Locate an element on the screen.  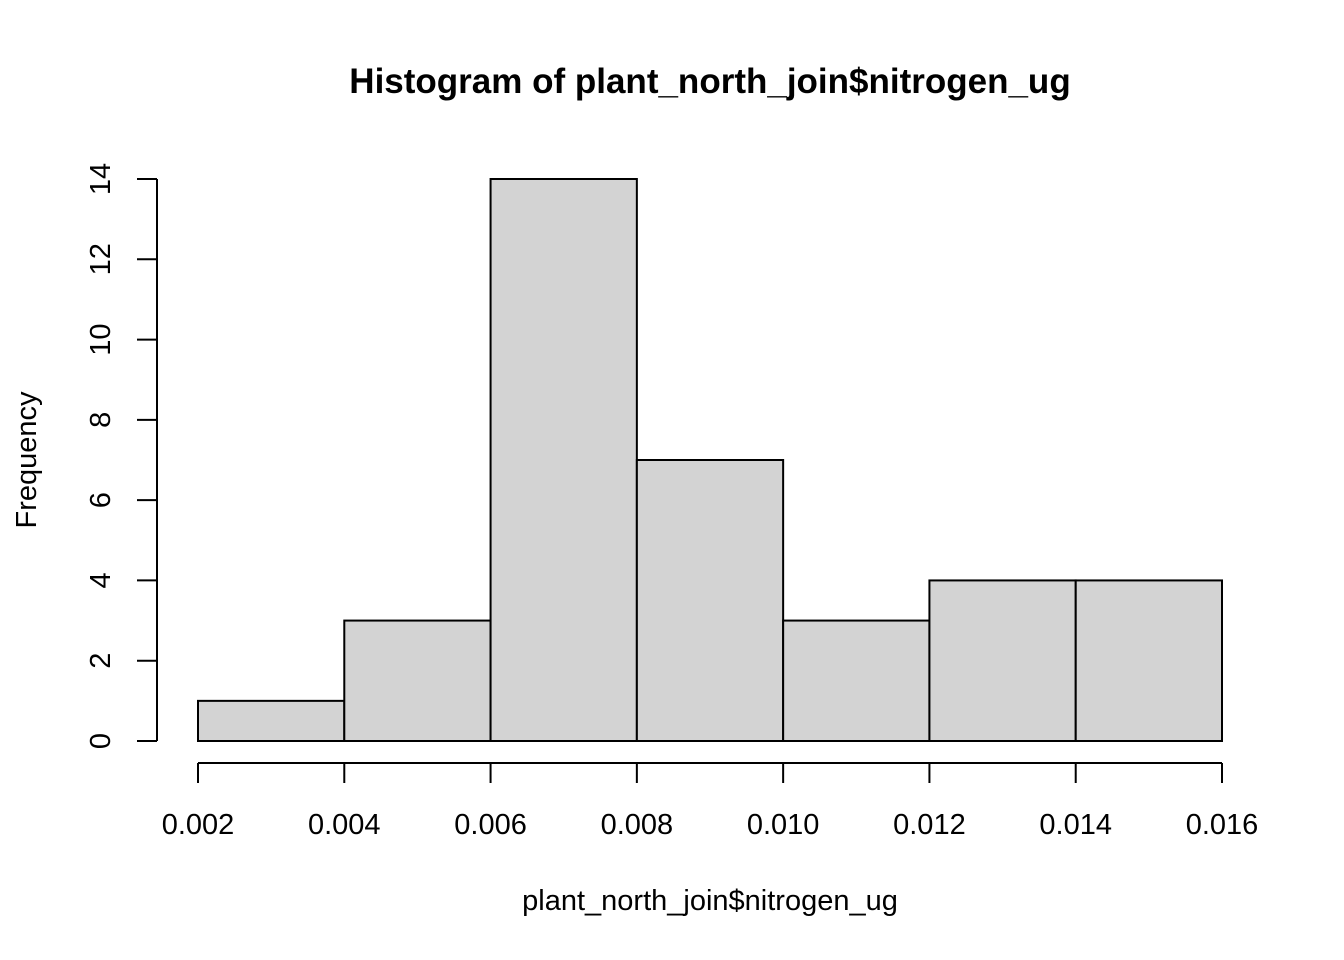
x-tick-label: 0.016 is located at coordinates (1222, 825).